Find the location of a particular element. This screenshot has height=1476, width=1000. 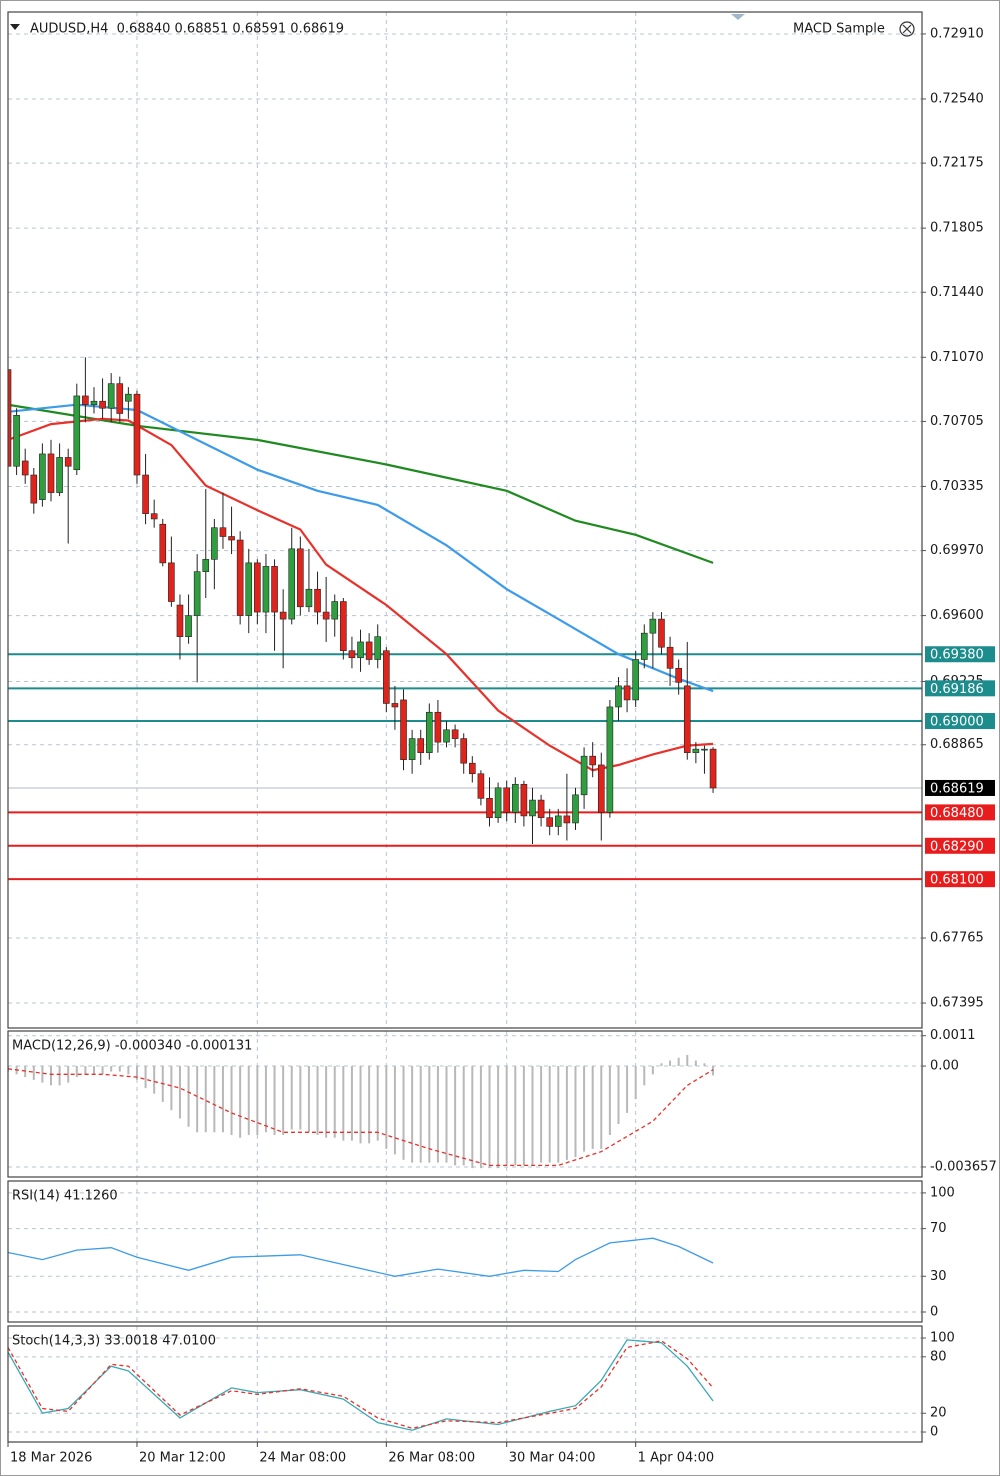

y-tick-label: 0.67765 is located at coordinates (957, 938).